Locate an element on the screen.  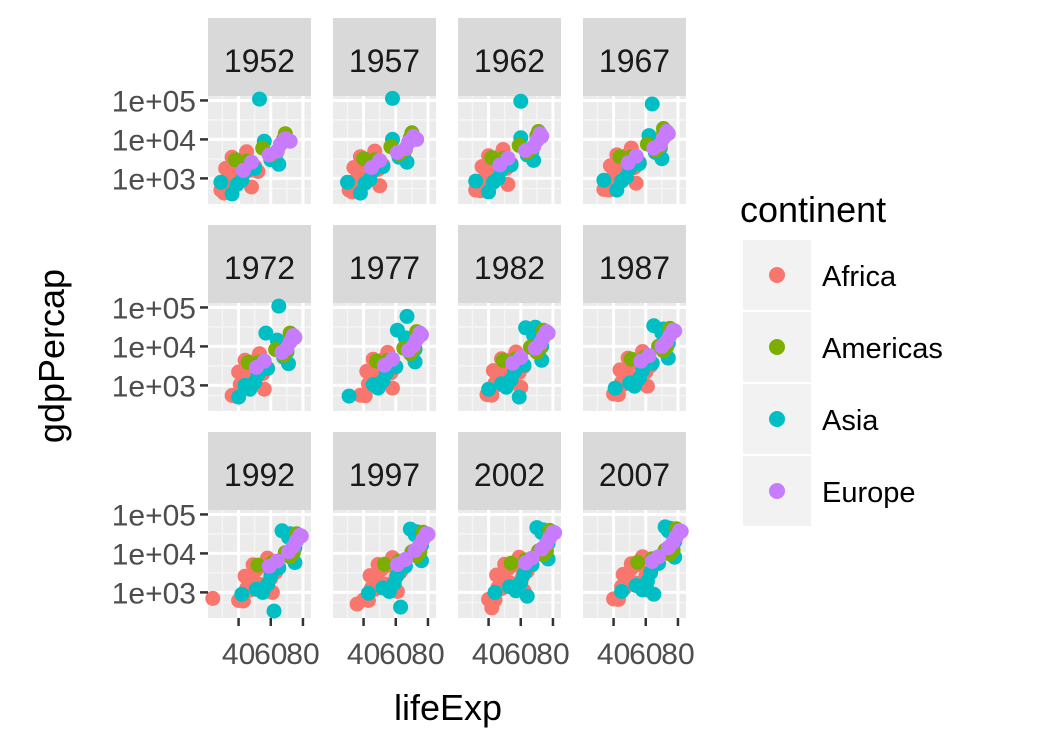
facet-panel: 1972 is located at coordinates (259, 318).